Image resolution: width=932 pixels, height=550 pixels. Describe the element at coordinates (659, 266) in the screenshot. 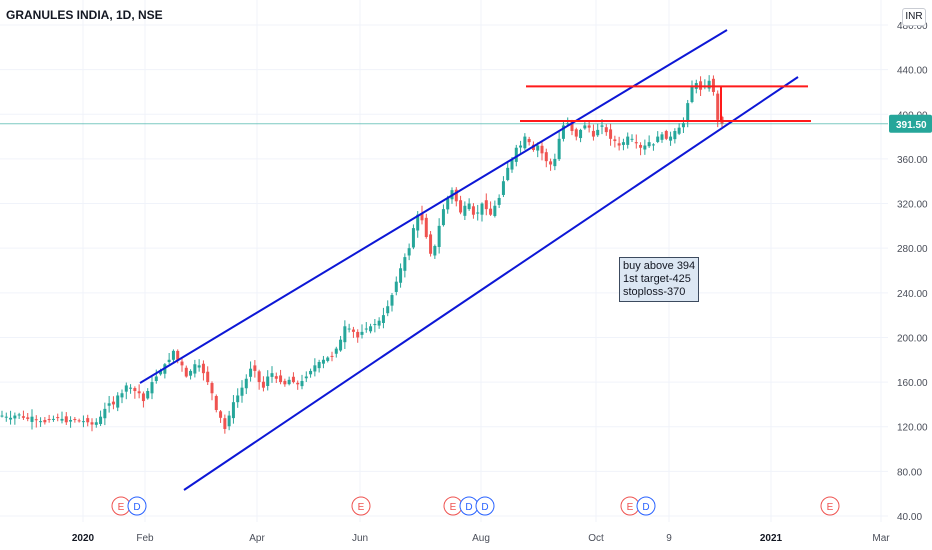

I see `note-buy: buy above 394` at that location.